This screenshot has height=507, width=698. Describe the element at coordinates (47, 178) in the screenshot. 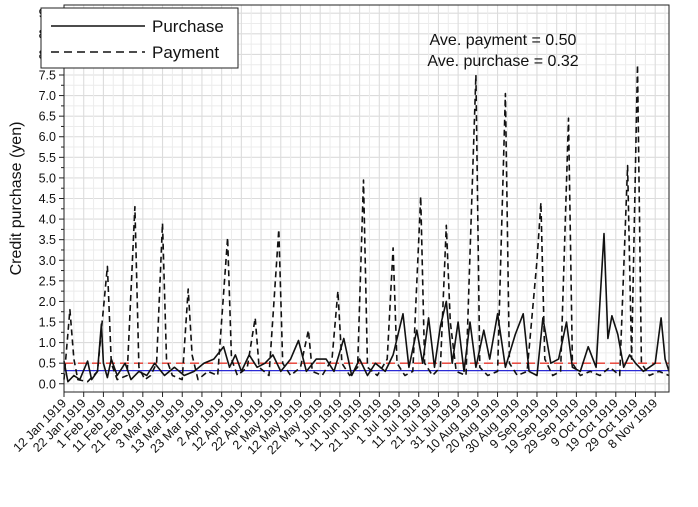

I see `y-tick-label: 5.0` at that location.